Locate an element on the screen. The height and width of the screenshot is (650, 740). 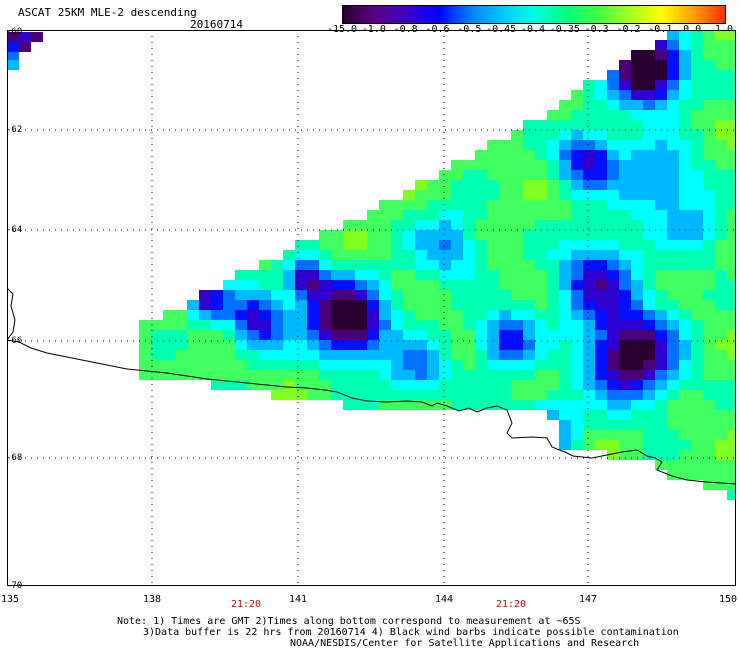
lat-label-60: -60 is located at coordinates (14, 32).